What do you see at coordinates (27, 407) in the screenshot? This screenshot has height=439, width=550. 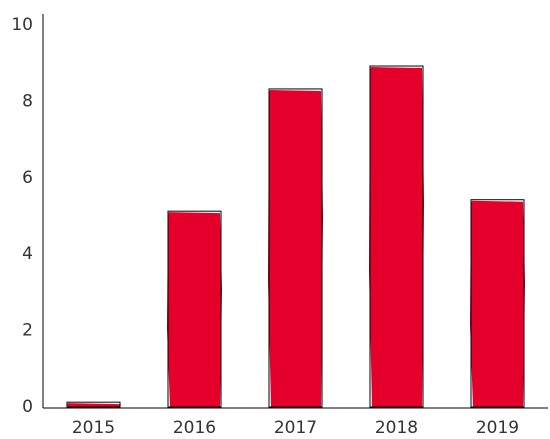 I see `y-tick-label: 0` at bounding box center [27, 407].